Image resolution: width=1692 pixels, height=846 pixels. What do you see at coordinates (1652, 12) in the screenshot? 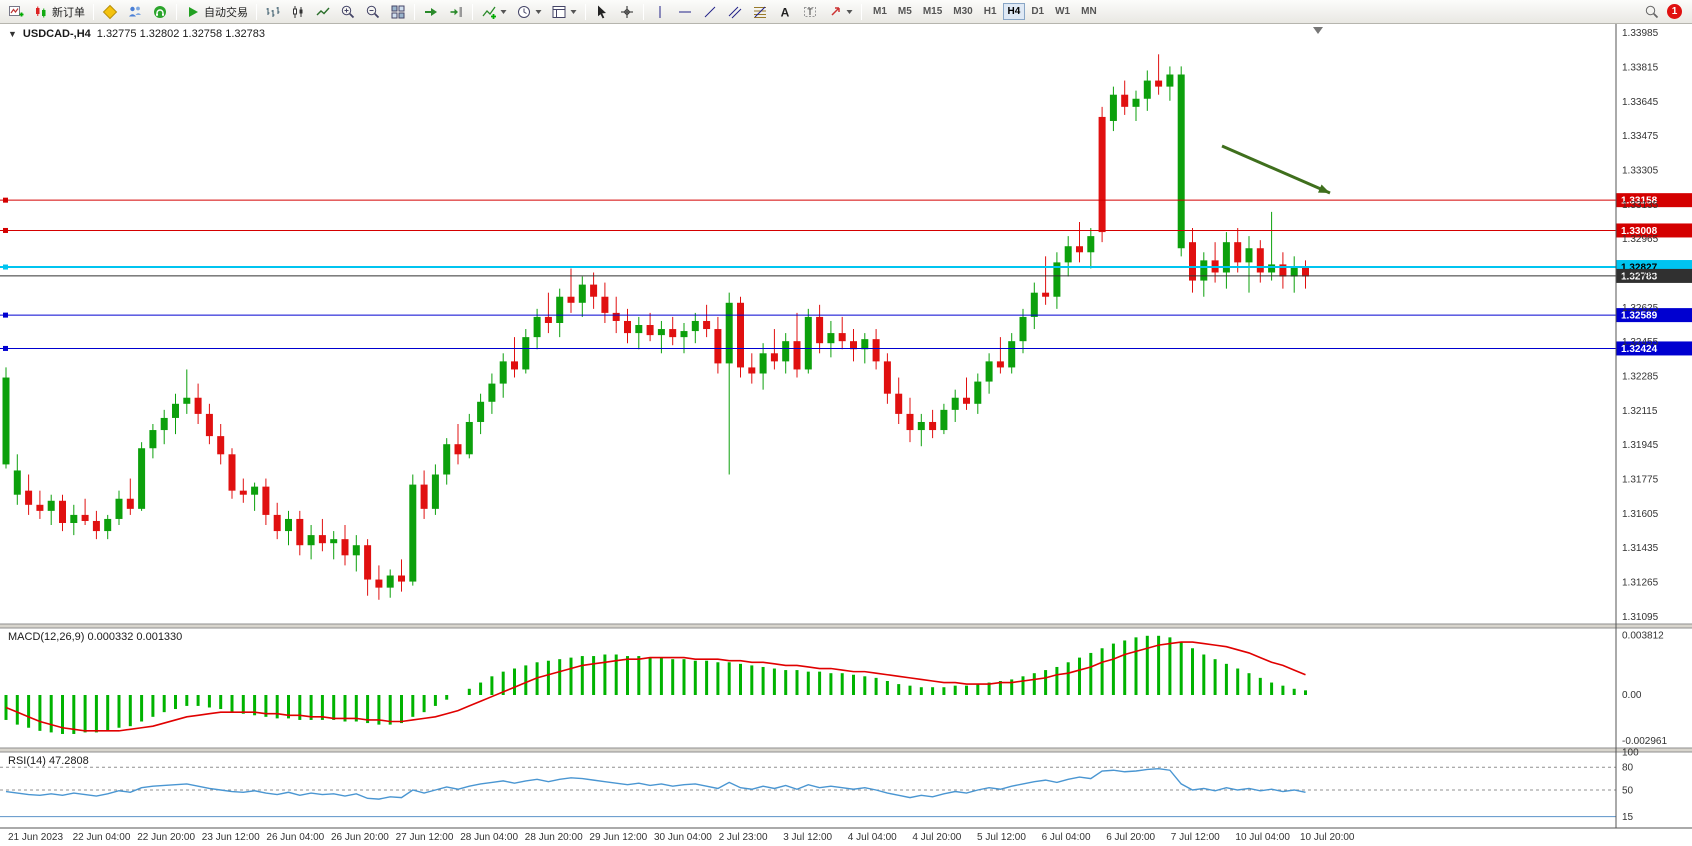
I see `search-button` at bounding box center [1652, 12].